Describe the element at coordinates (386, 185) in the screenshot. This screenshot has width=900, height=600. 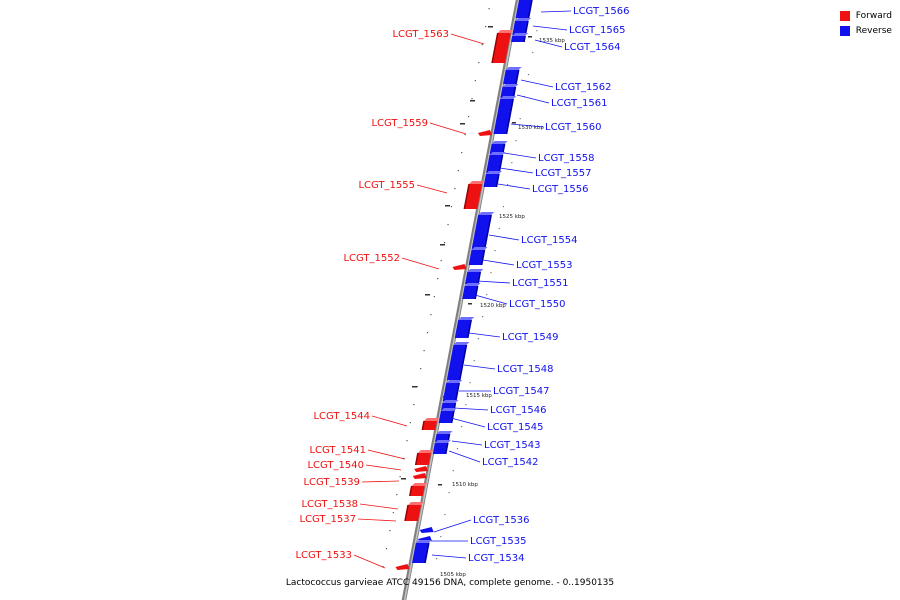
I see `lcgt-1555-label: LCGT_1555` at that location.